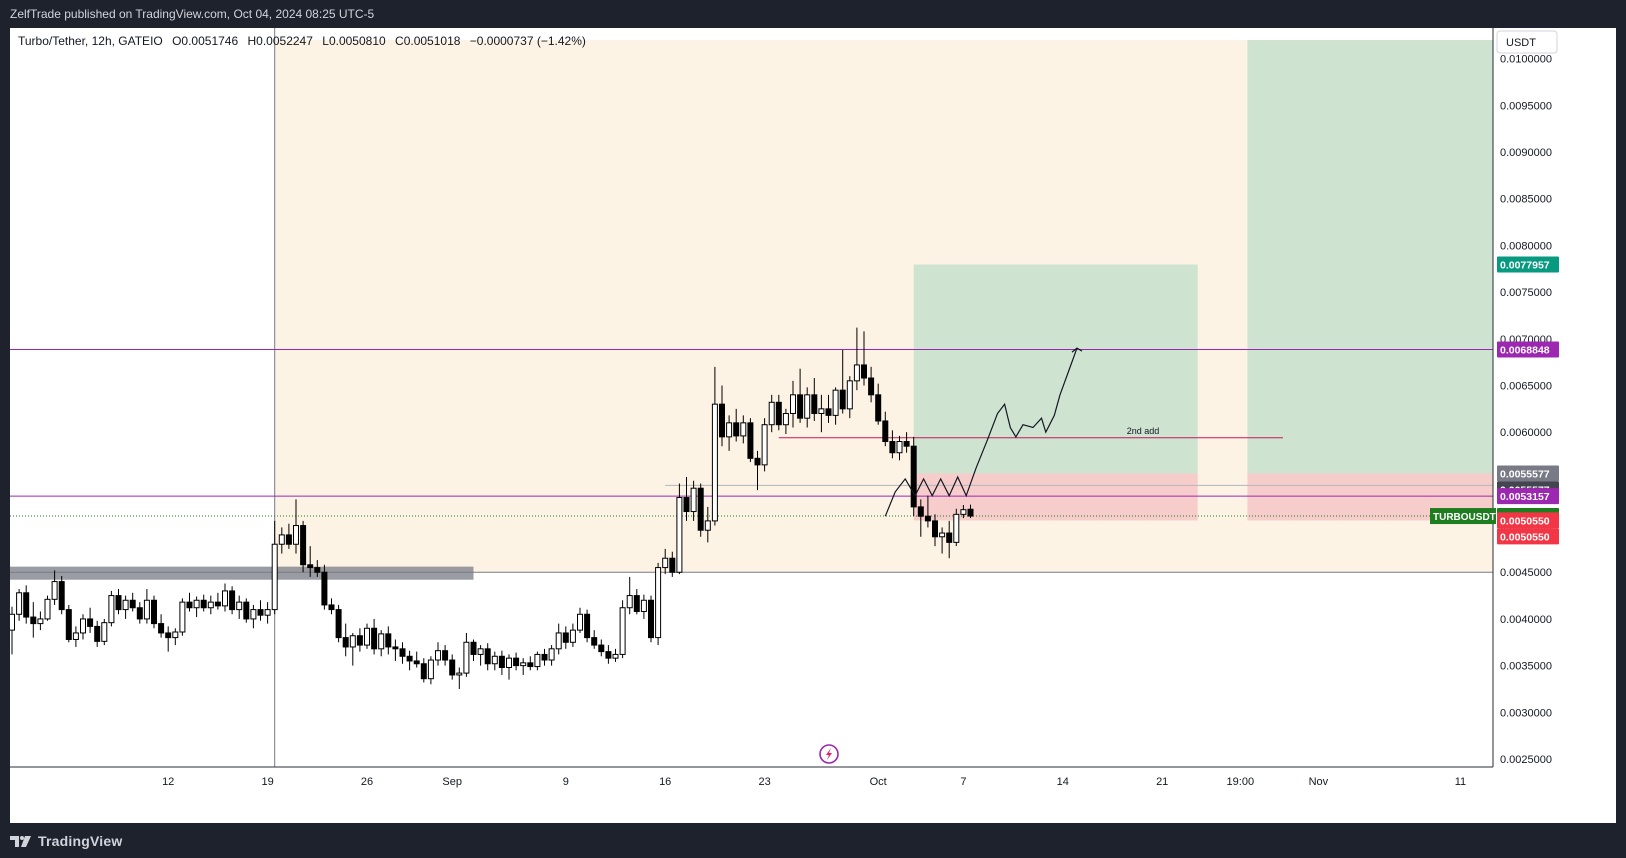 Image resolution: width=1626 pixels, height=858 pixels. I want to click on price-badge-label: 0.0053157, so click(1525, 497).